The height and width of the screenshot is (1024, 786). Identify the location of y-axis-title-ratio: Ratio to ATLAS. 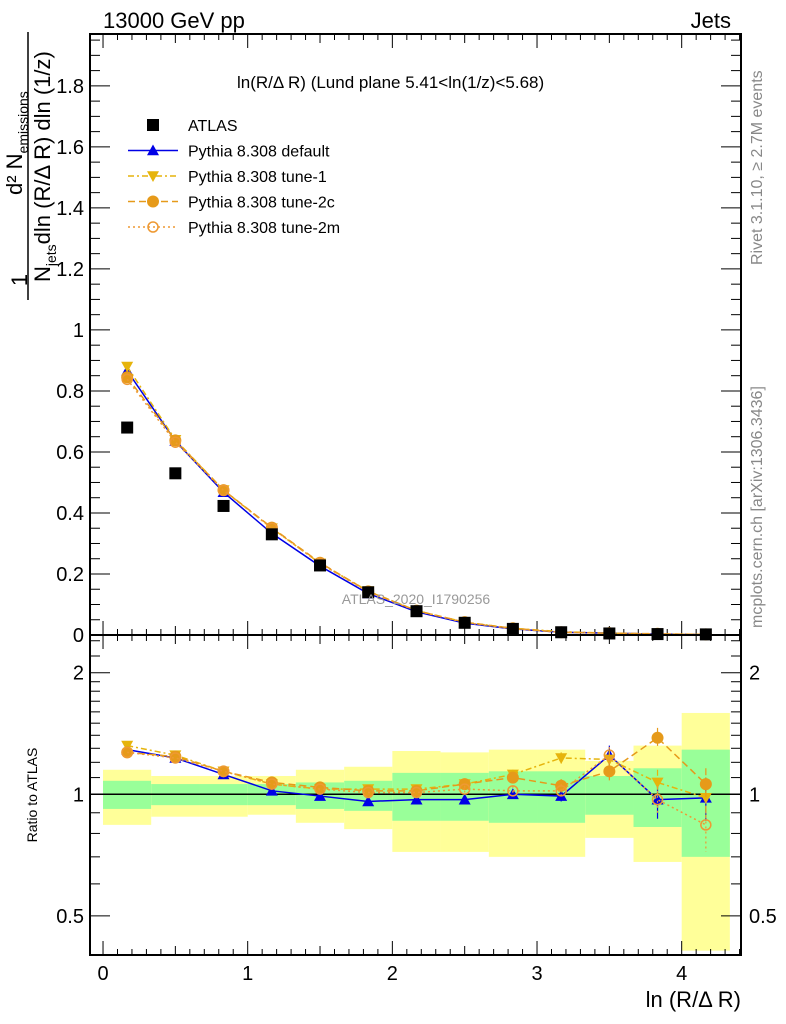
(32, 795).